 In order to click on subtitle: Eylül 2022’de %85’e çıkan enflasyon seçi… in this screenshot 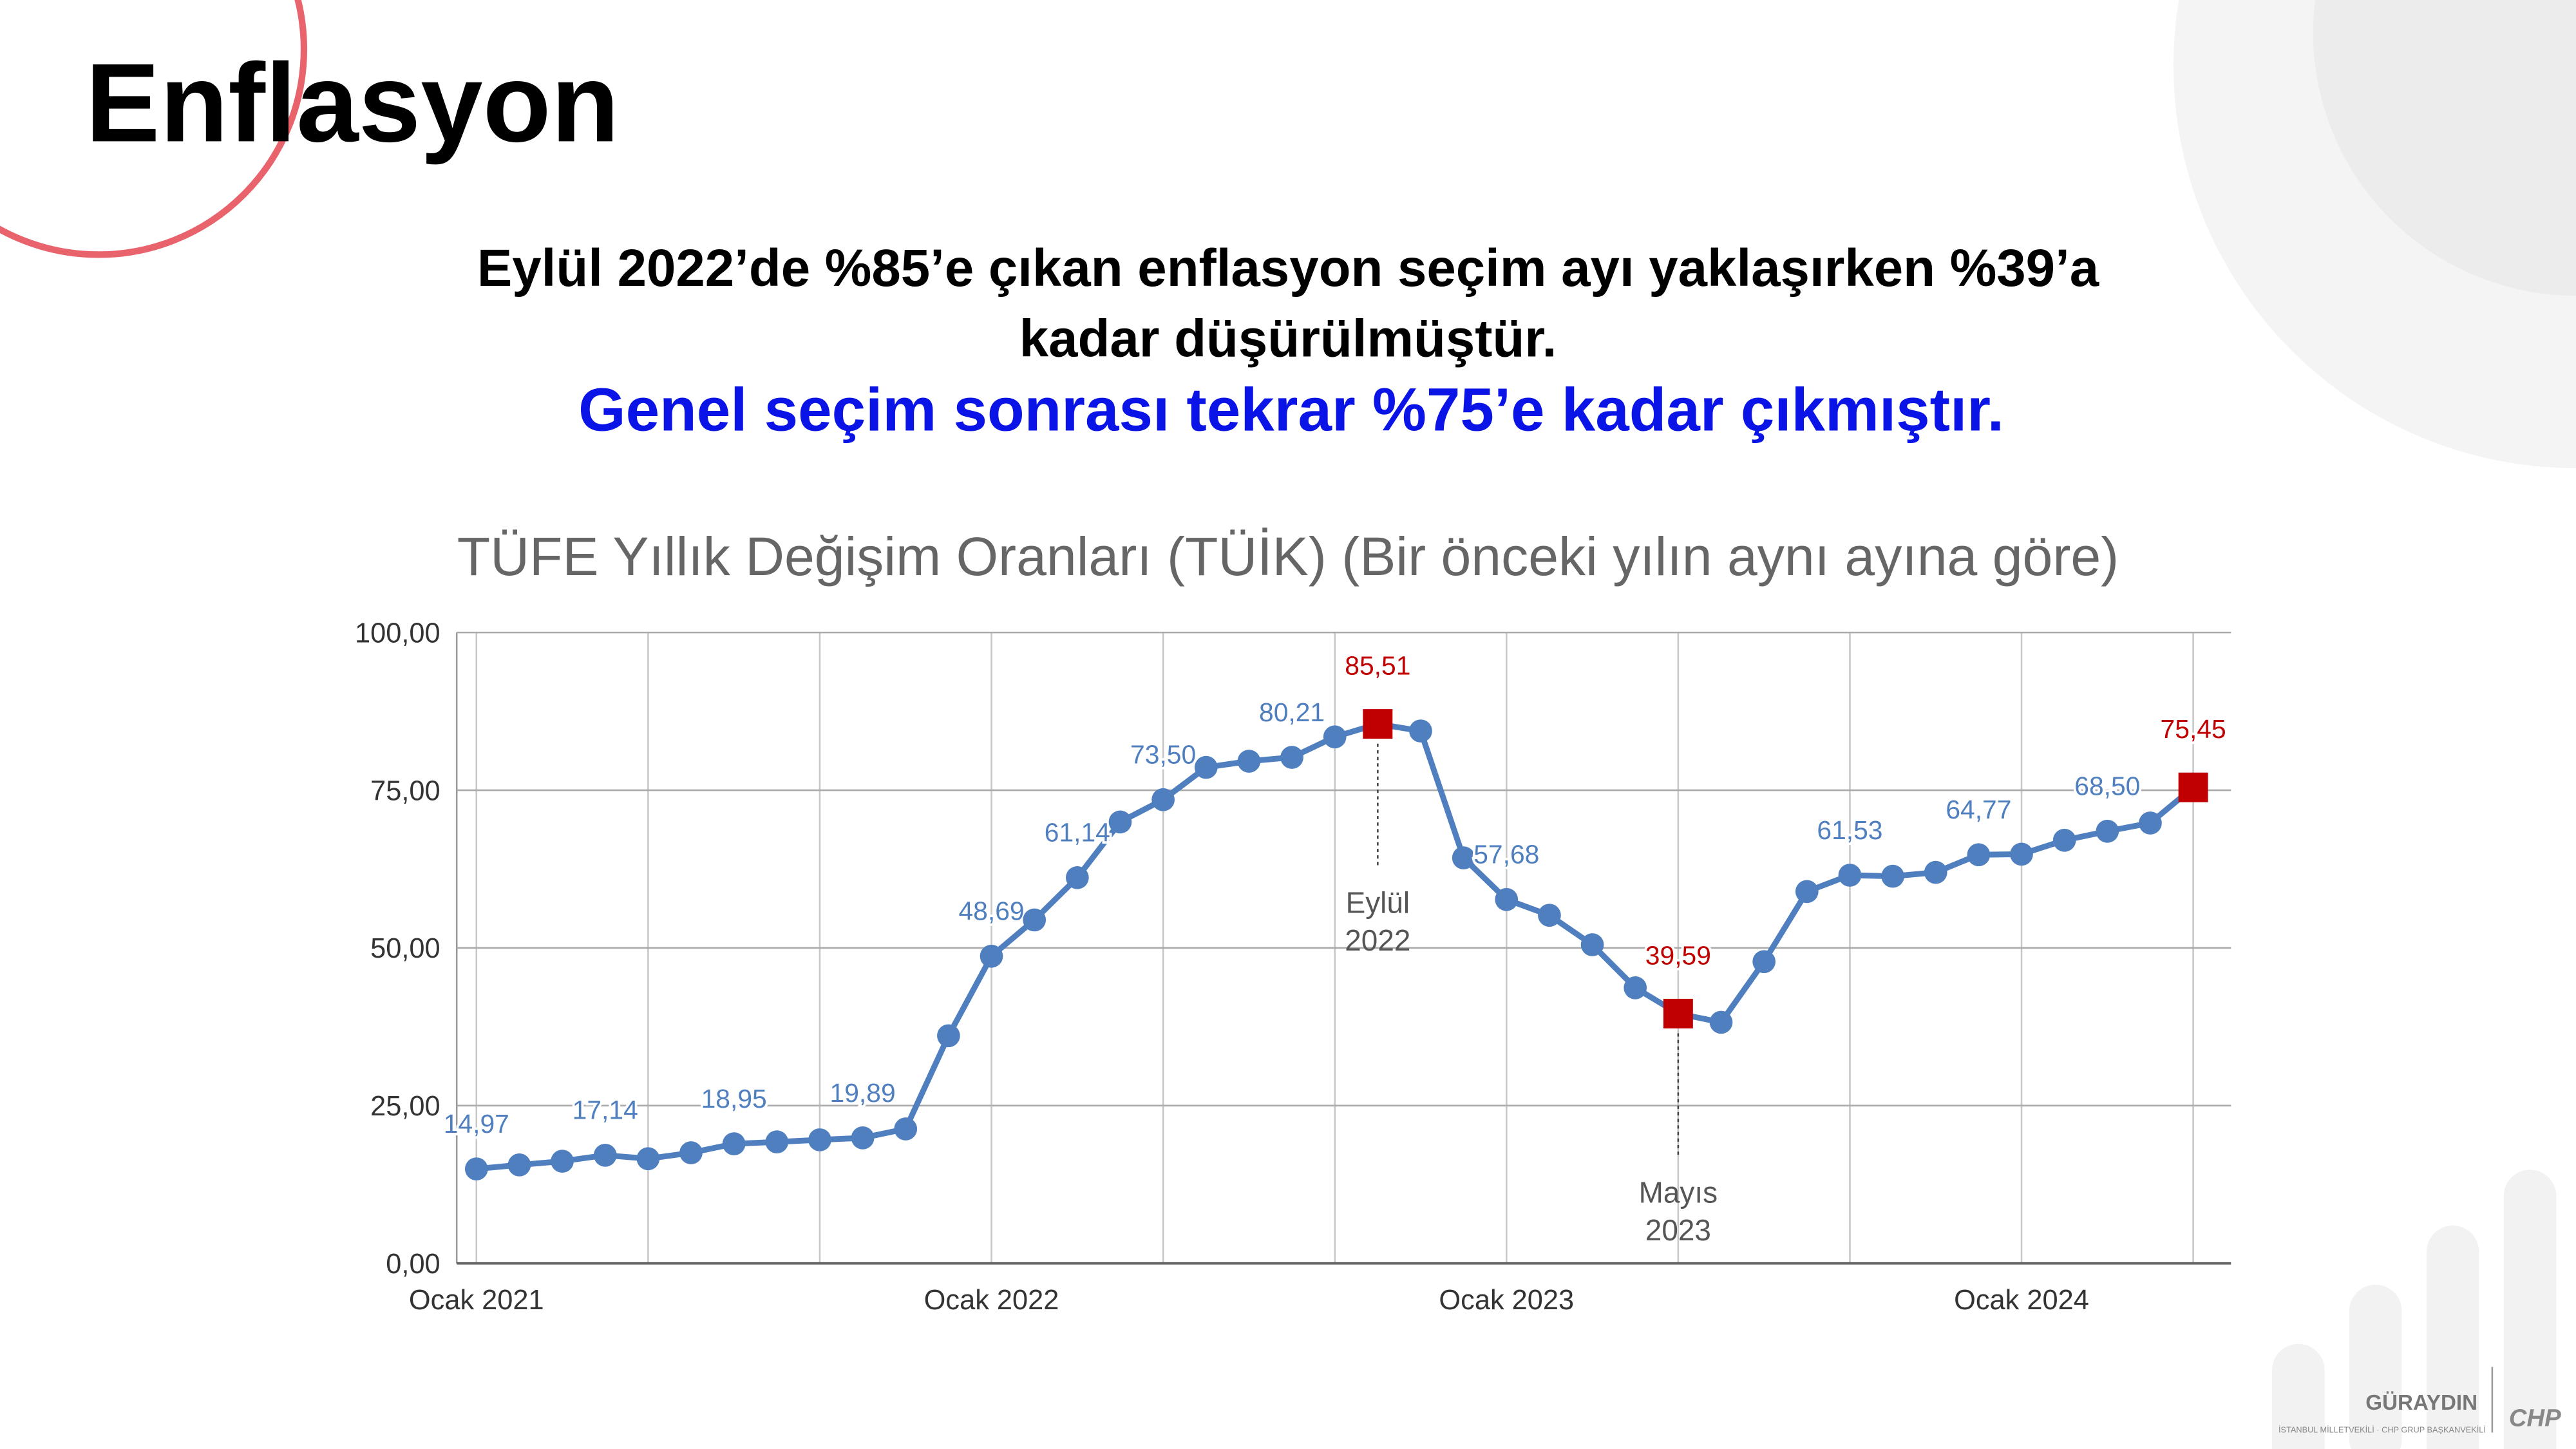, I will do `click(1288, 269)`.